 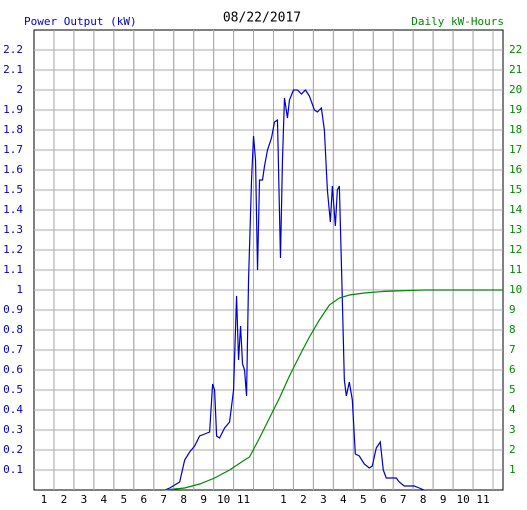 I want to click on y-tick-label: 1.7, so click(x=13, y=149).